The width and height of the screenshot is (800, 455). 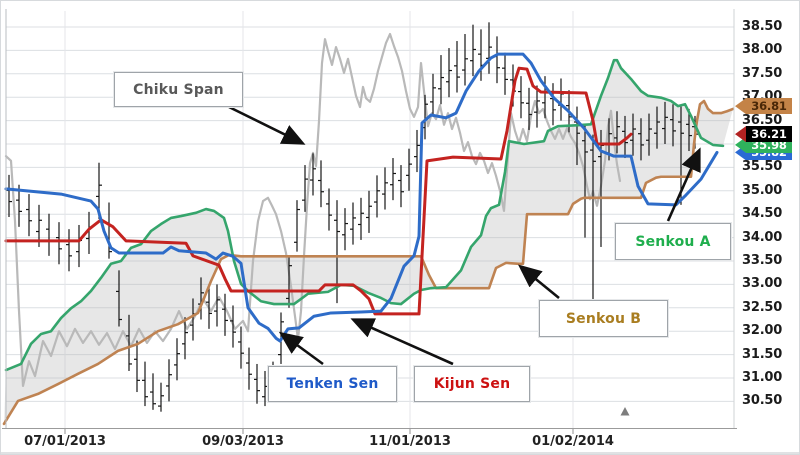 What do you see at coordinates (762, 237) in the screenshot?
I see `y-axis-label: 34.00` at bounding box center [762, 237].